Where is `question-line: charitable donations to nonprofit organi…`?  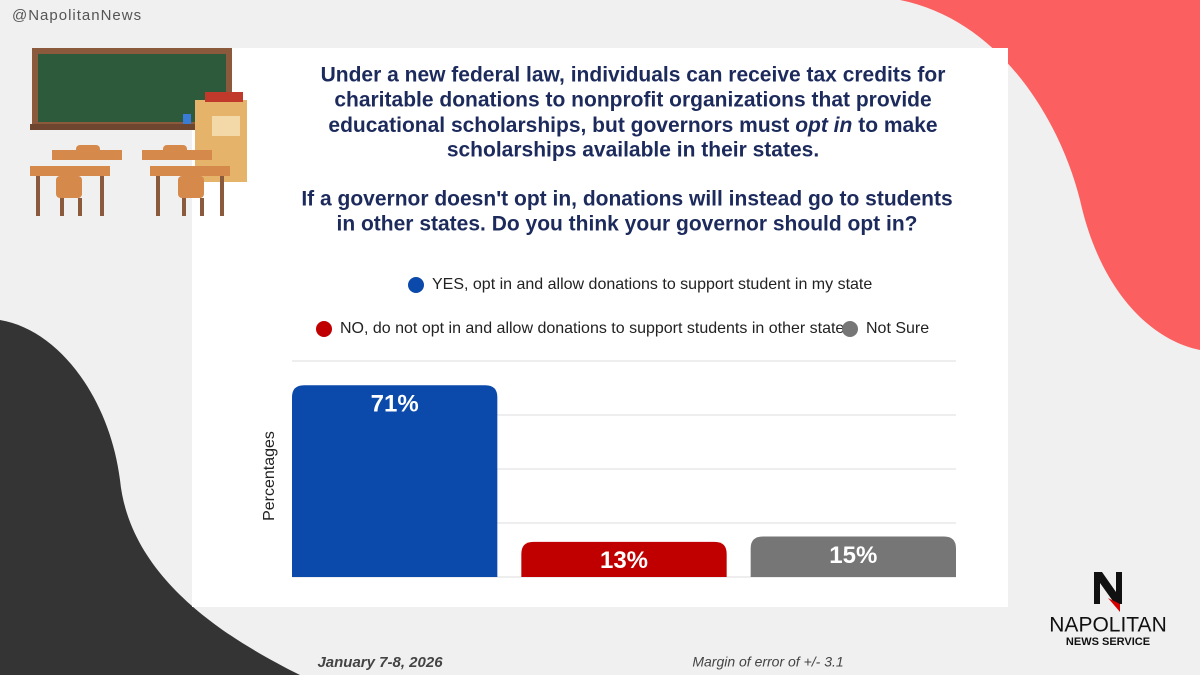
question-line: charitable donations to nonprofit organi… is located at coordinates (632, 100).